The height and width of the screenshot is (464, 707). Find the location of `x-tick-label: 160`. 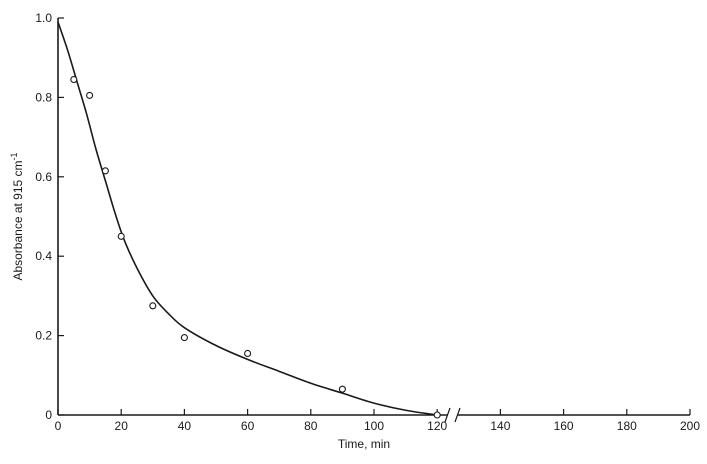

x-tick-label: 160 is located at coordinates (564, 426).